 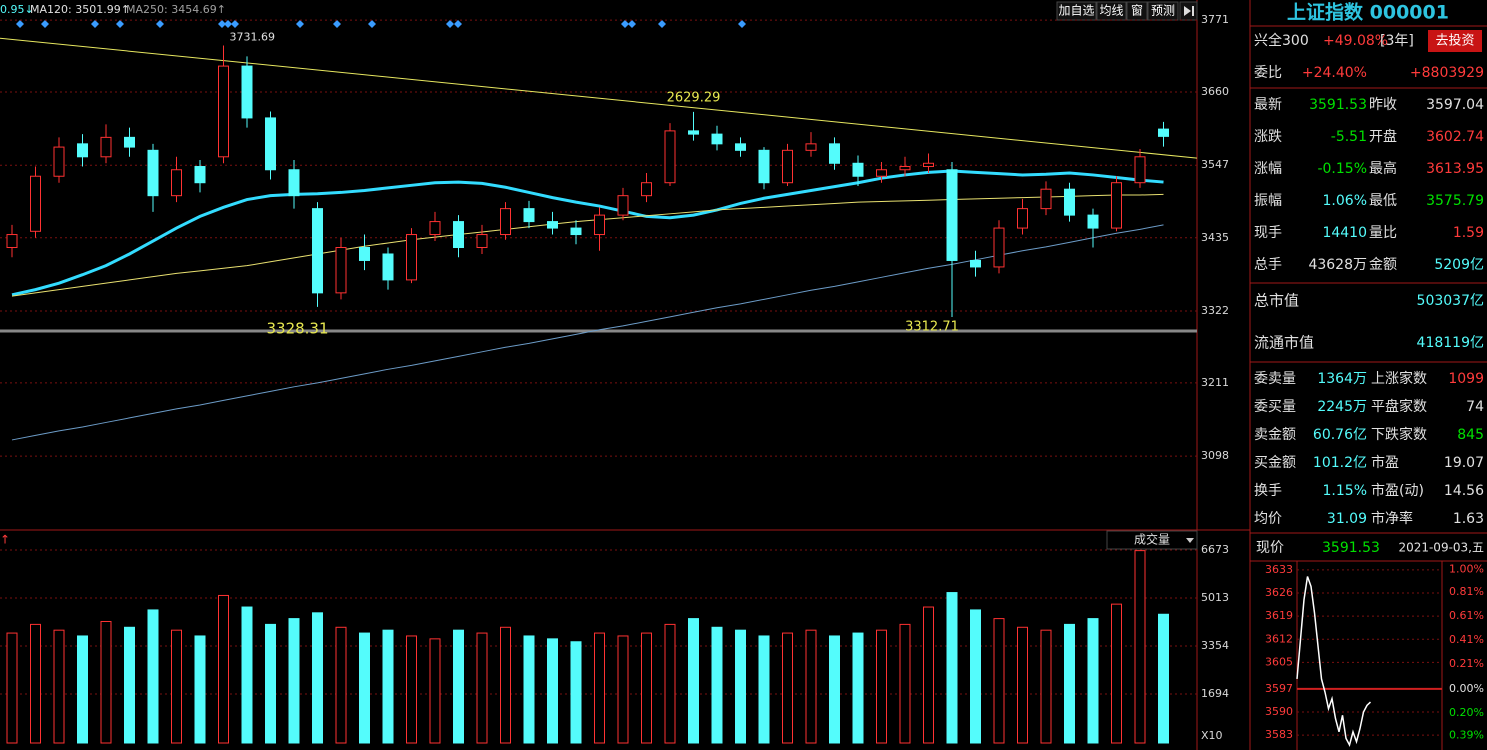 I want to click on quote-label: 最新, so click(x=1268, y=105).